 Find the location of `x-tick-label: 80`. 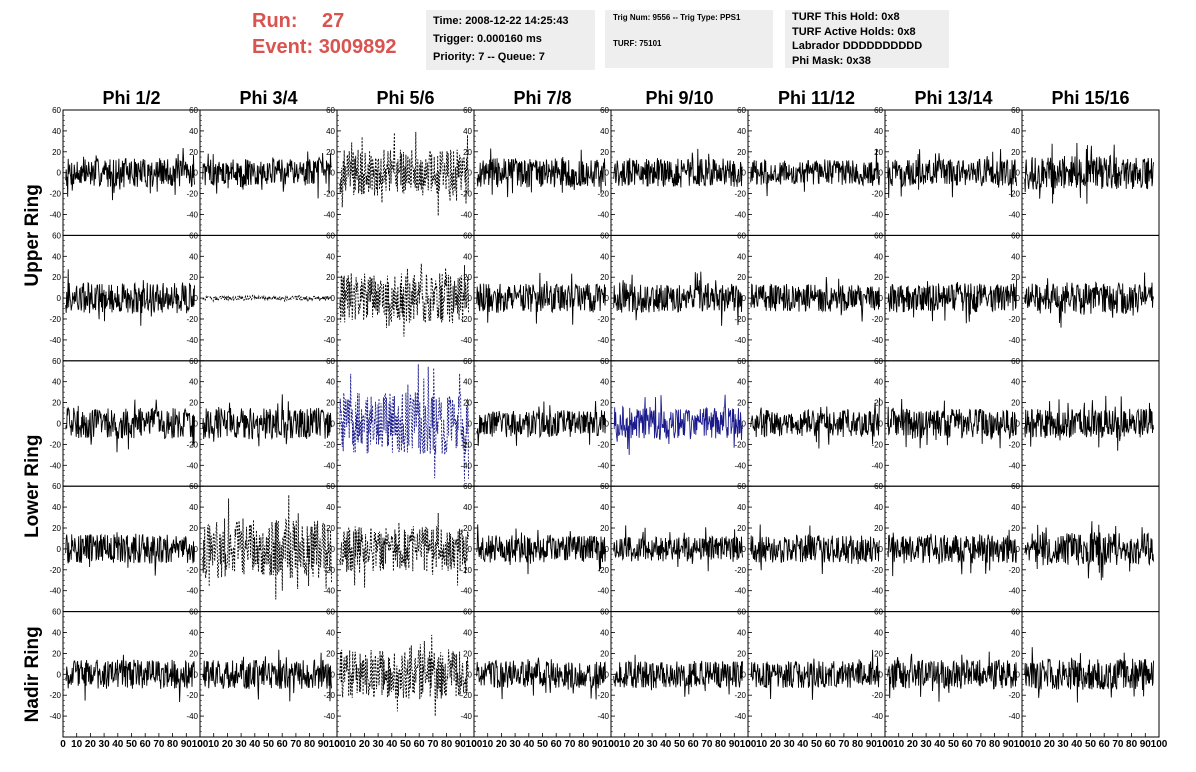

x-tick-label: 80 is located at coordinates (173, 744).